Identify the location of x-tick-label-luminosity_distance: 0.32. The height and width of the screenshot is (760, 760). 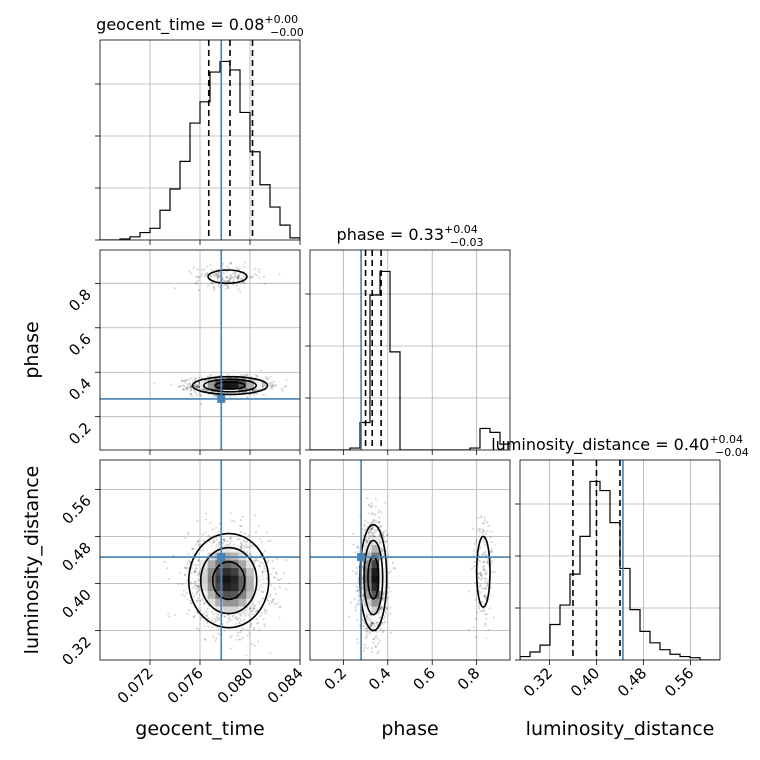
(538, 682).